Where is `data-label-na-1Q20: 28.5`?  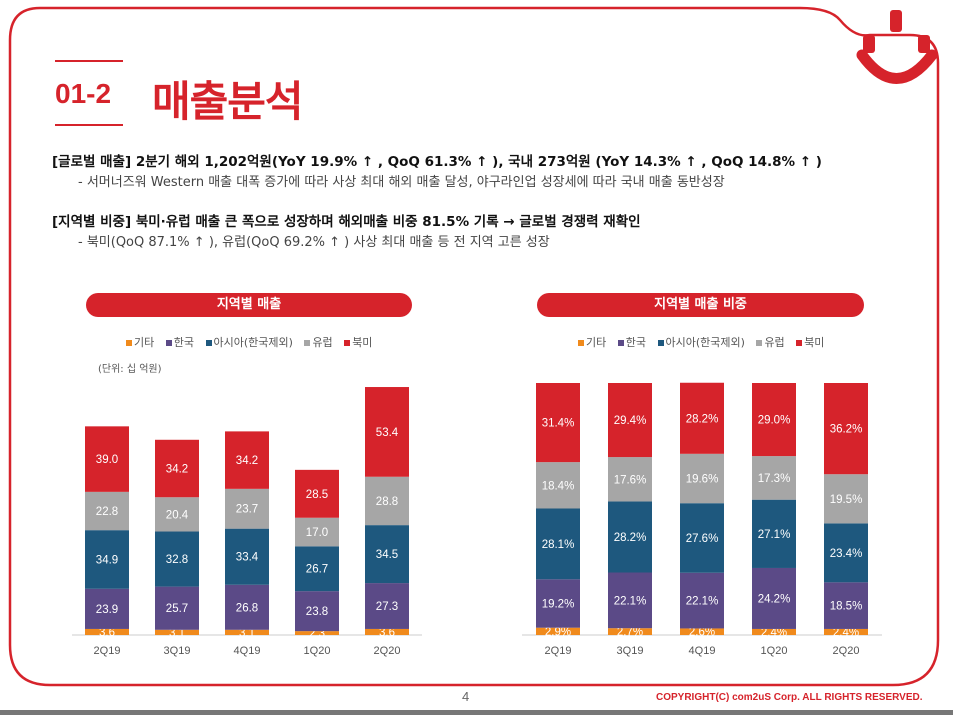
data-label-na-1Q20: 28.5 is located at coordinates (317, 495).